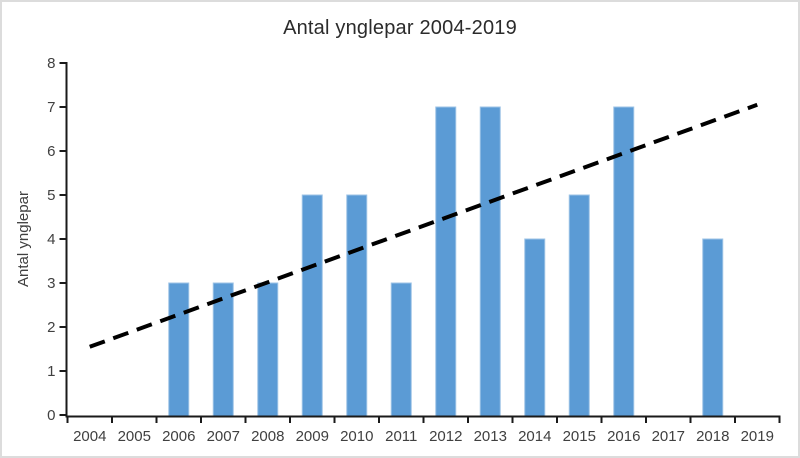 The image size is (800, 458). Describe the element at coordinates (51, 283) in the screenshot. I see `y-tick-label-3: 3` at that location.